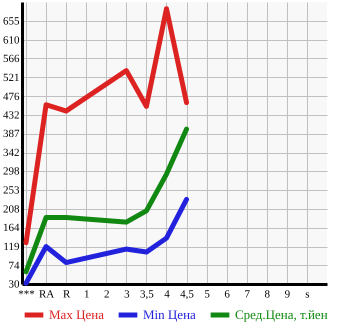 Image resolution: width=345 pixels, height=335 pixels. Describe the element at coordinates (127, 294) in the screenshot. I see `x-tick-label: 3` at that location.